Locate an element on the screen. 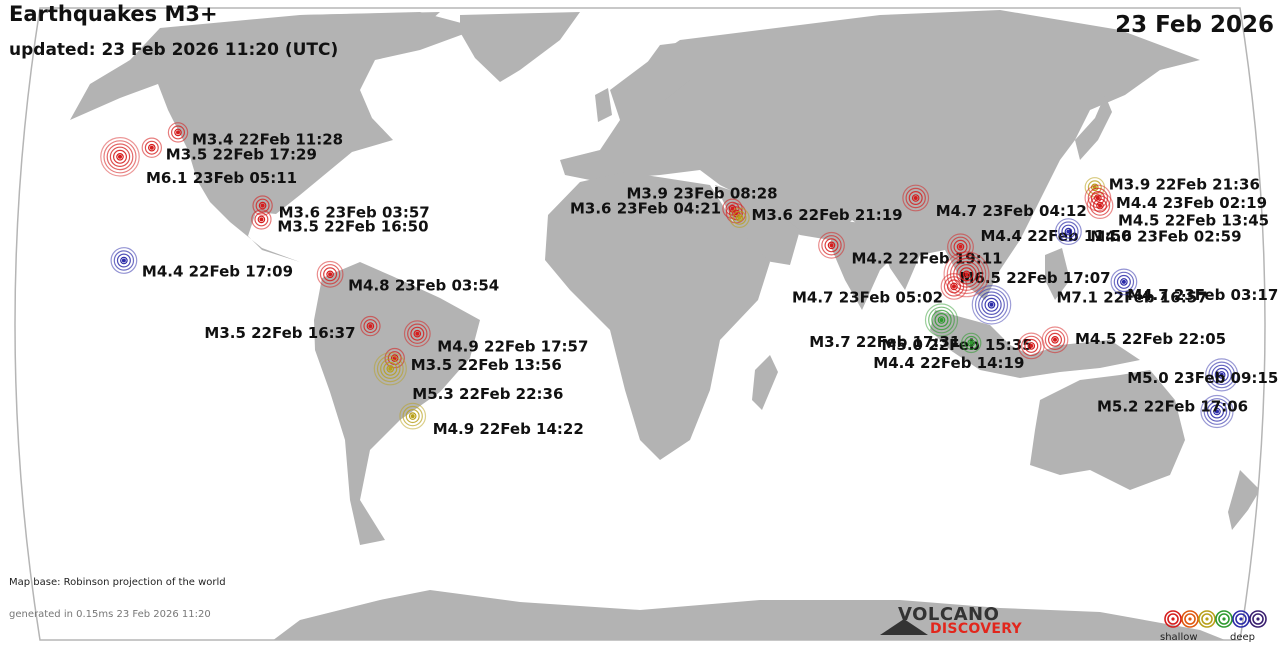 The image size is (1280, 650). quake-marker: M4.4 23Feb 02:19 is located at coordinates (1175, 198).